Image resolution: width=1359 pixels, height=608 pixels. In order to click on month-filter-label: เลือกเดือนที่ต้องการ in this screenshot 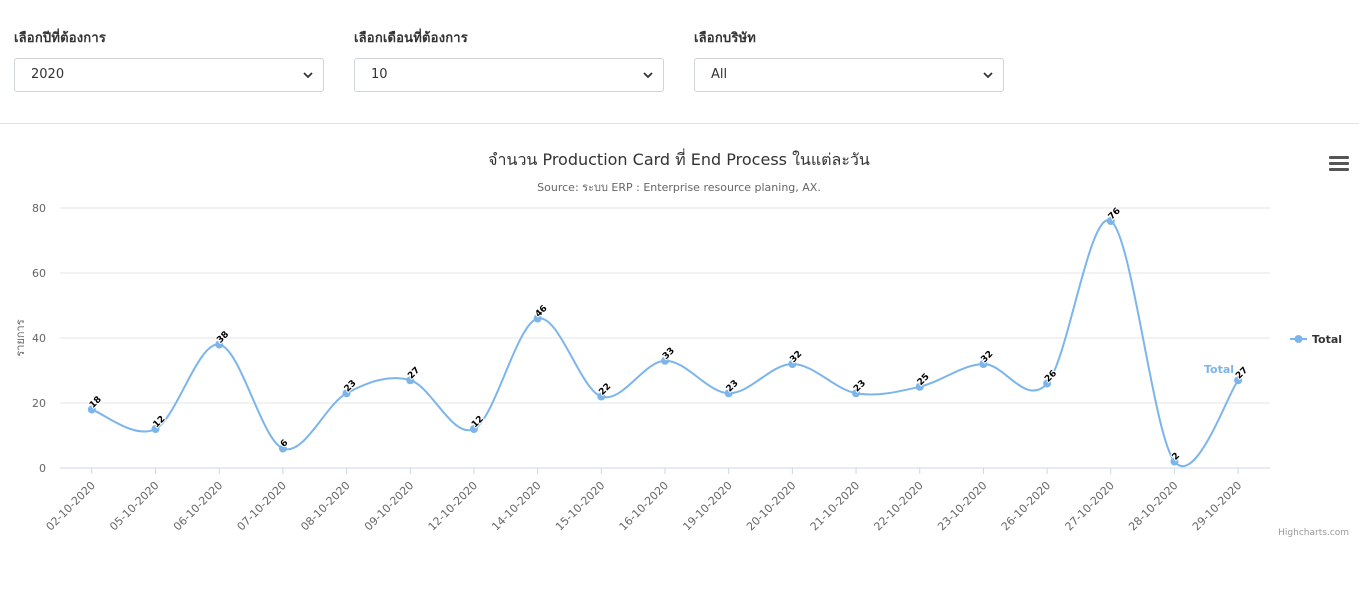, I will do `click(411, 38)`.